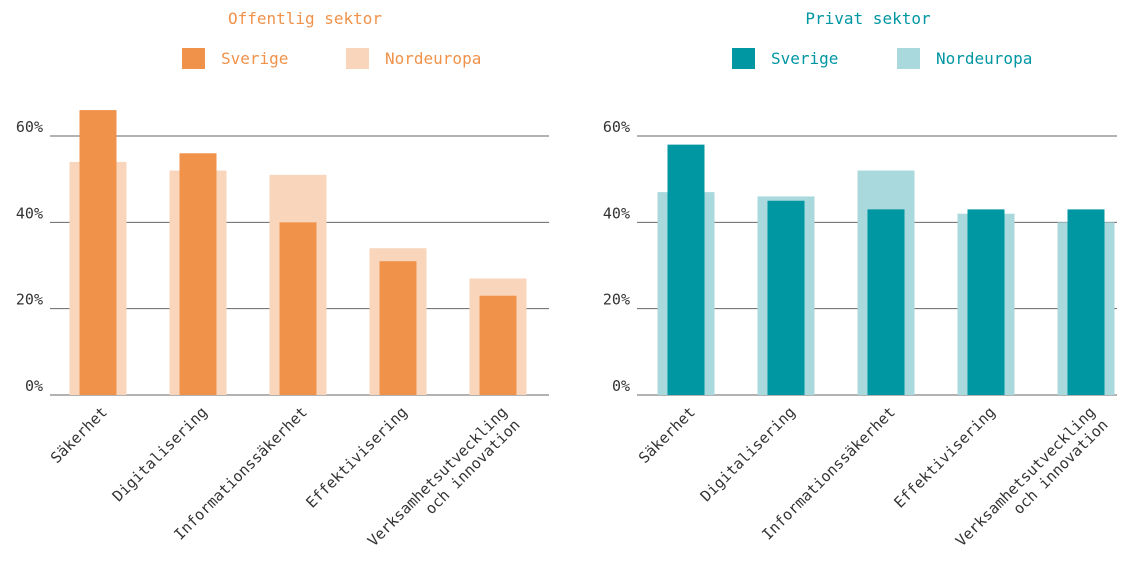 This screenshot has height=577, width=1131. Describe the element at coordinates (868, 18) in the screenshot. I see `chart-title: Privat sektor` at that location.